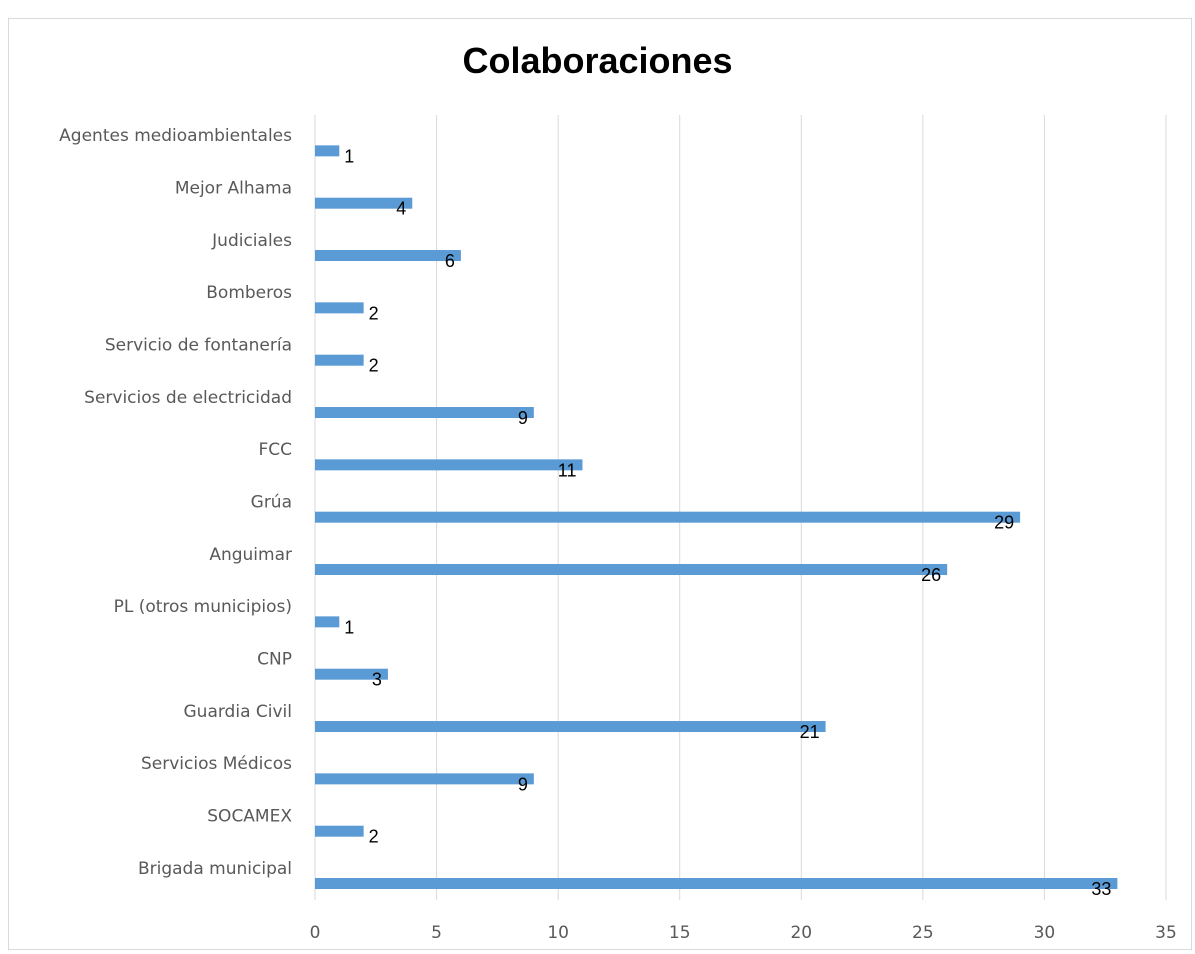 This screenshot has height=954, width=1195. Describe the element at coordinates (349, 627) in the screenshot. I see `data-label-9: 1` at that location.